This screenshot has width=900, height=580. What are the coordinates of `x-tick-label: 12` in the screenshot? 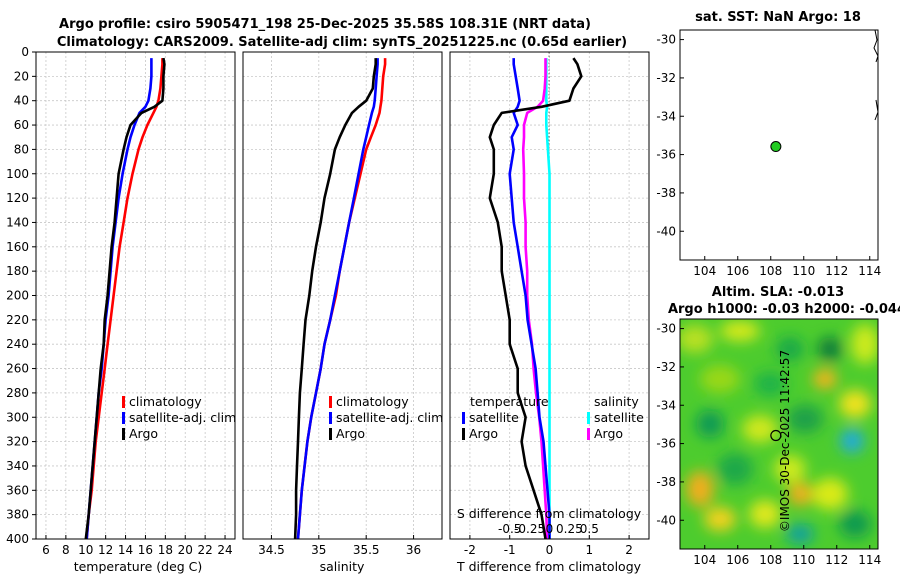 It's located at (105, 550).